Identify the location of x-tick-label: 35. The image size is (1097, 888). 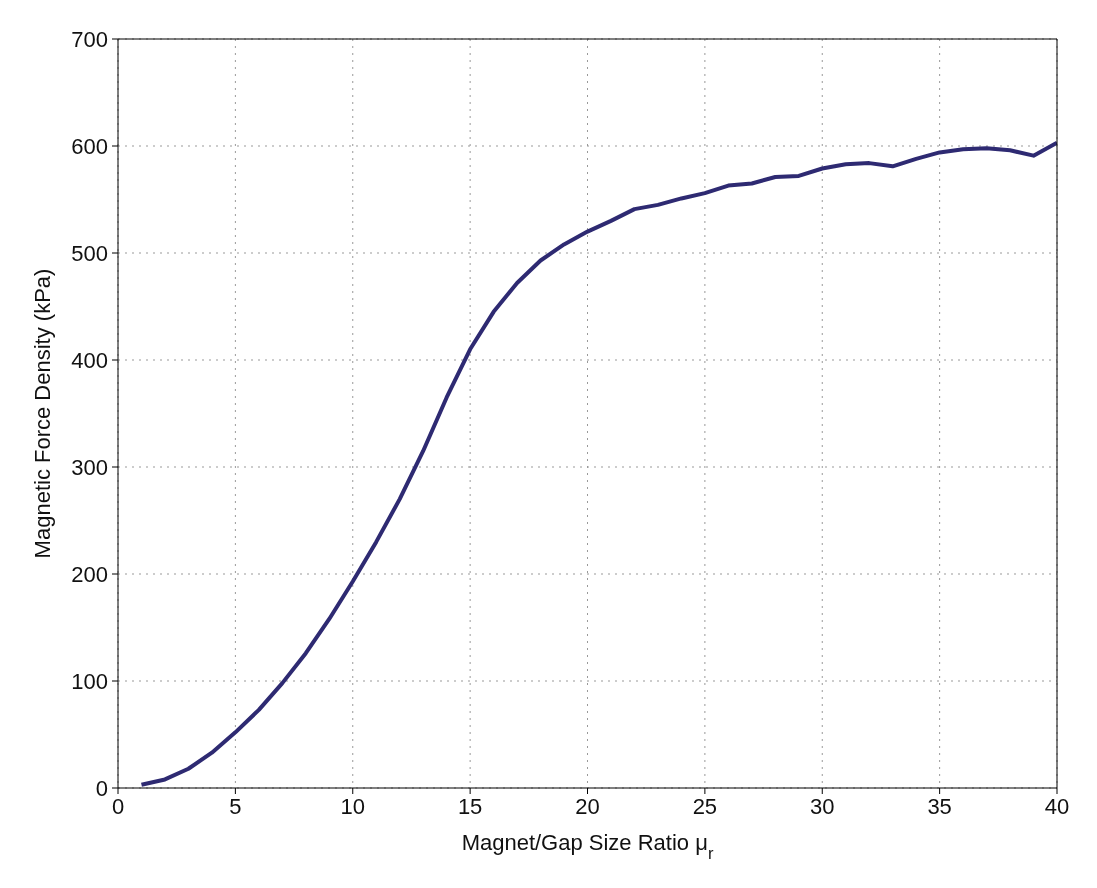
(939, 806).